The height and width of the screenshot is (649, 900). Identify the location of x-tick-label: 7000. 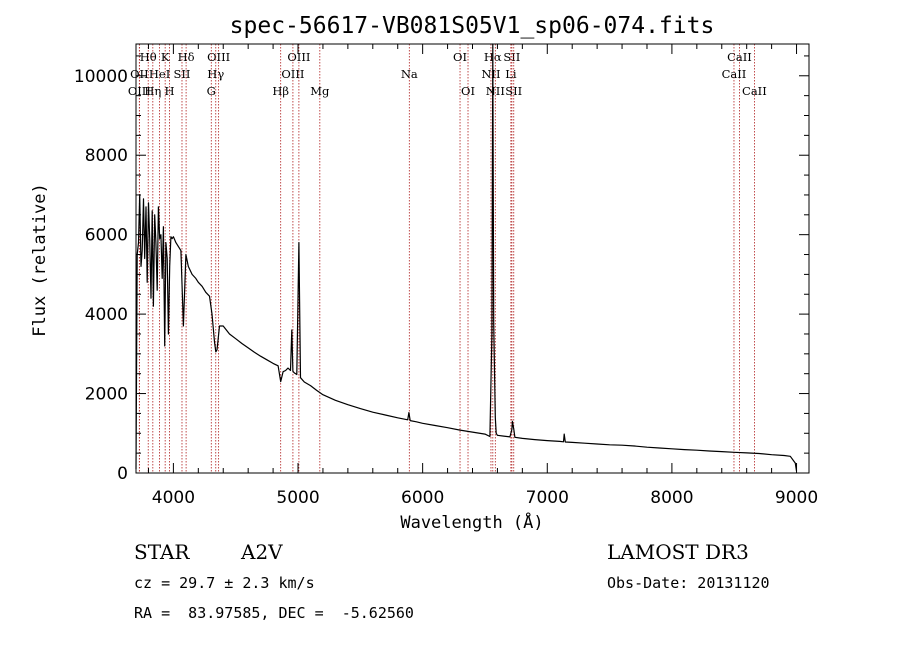
(547, 498).